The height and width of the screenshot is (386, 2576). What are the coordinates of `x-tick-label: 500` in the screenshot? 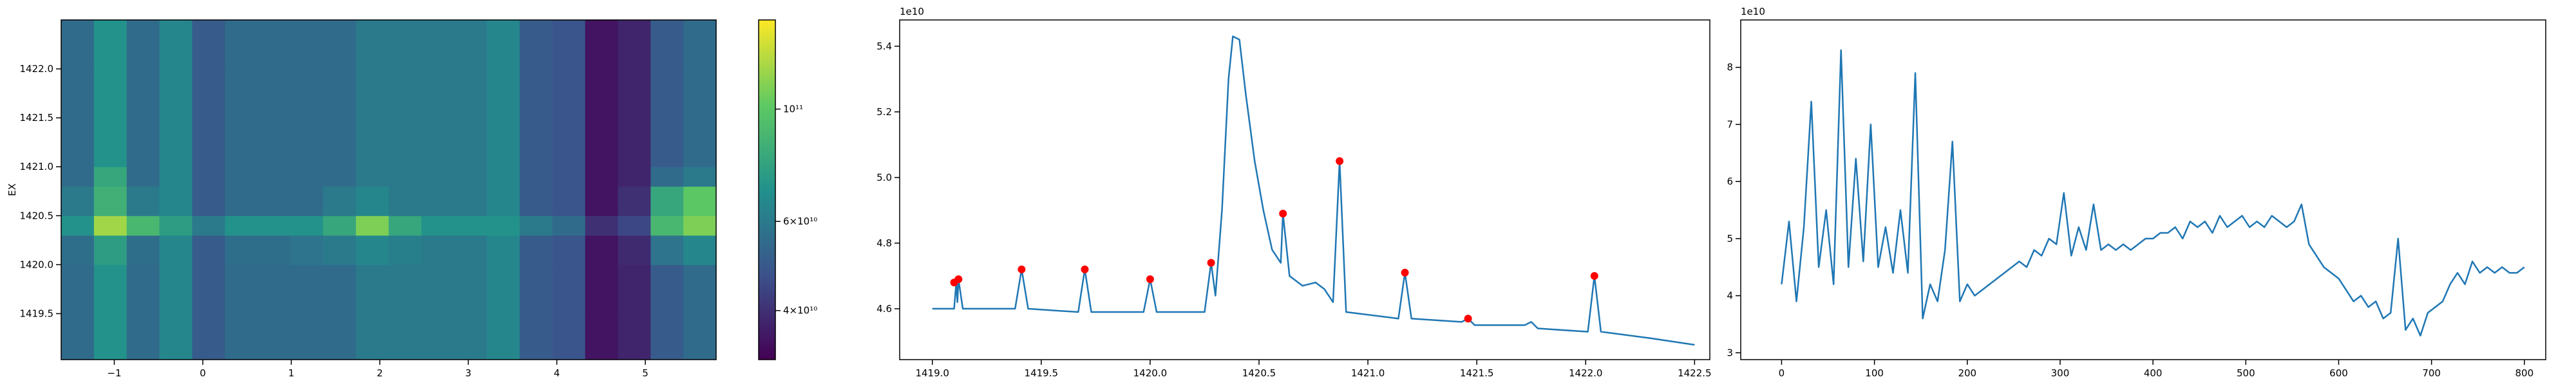 It's located at (2246, 373).